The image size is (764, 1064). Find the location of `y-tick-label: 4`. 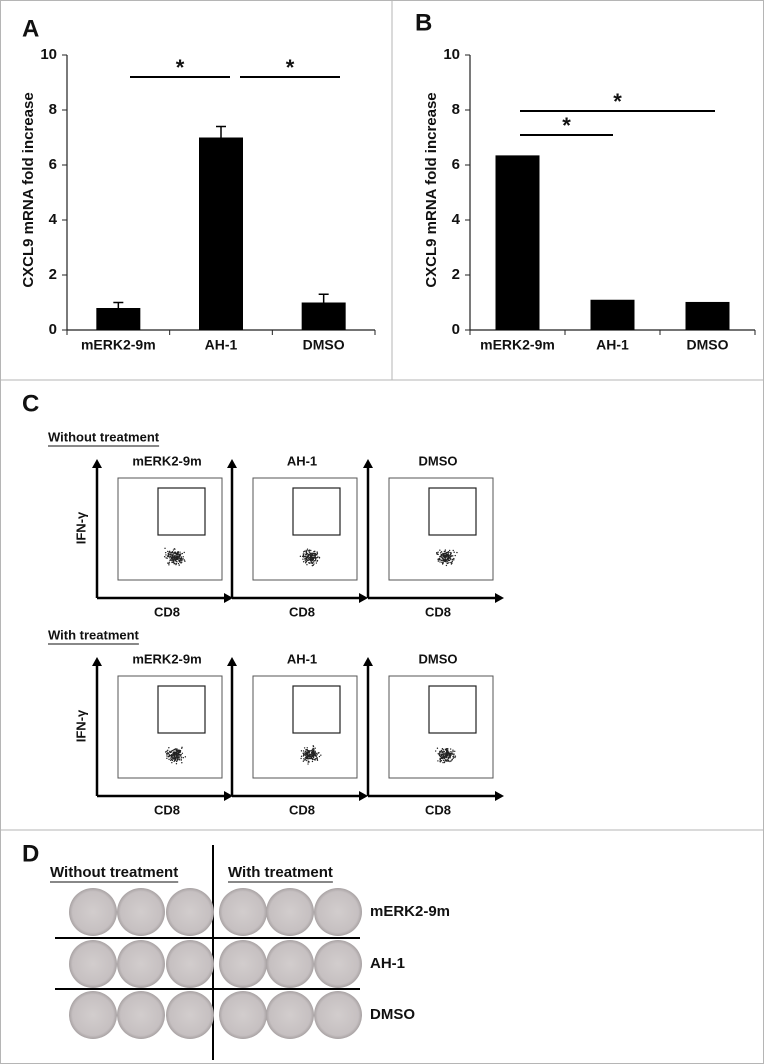

y-tick-label: 4 is located at coordinates (53, 219).